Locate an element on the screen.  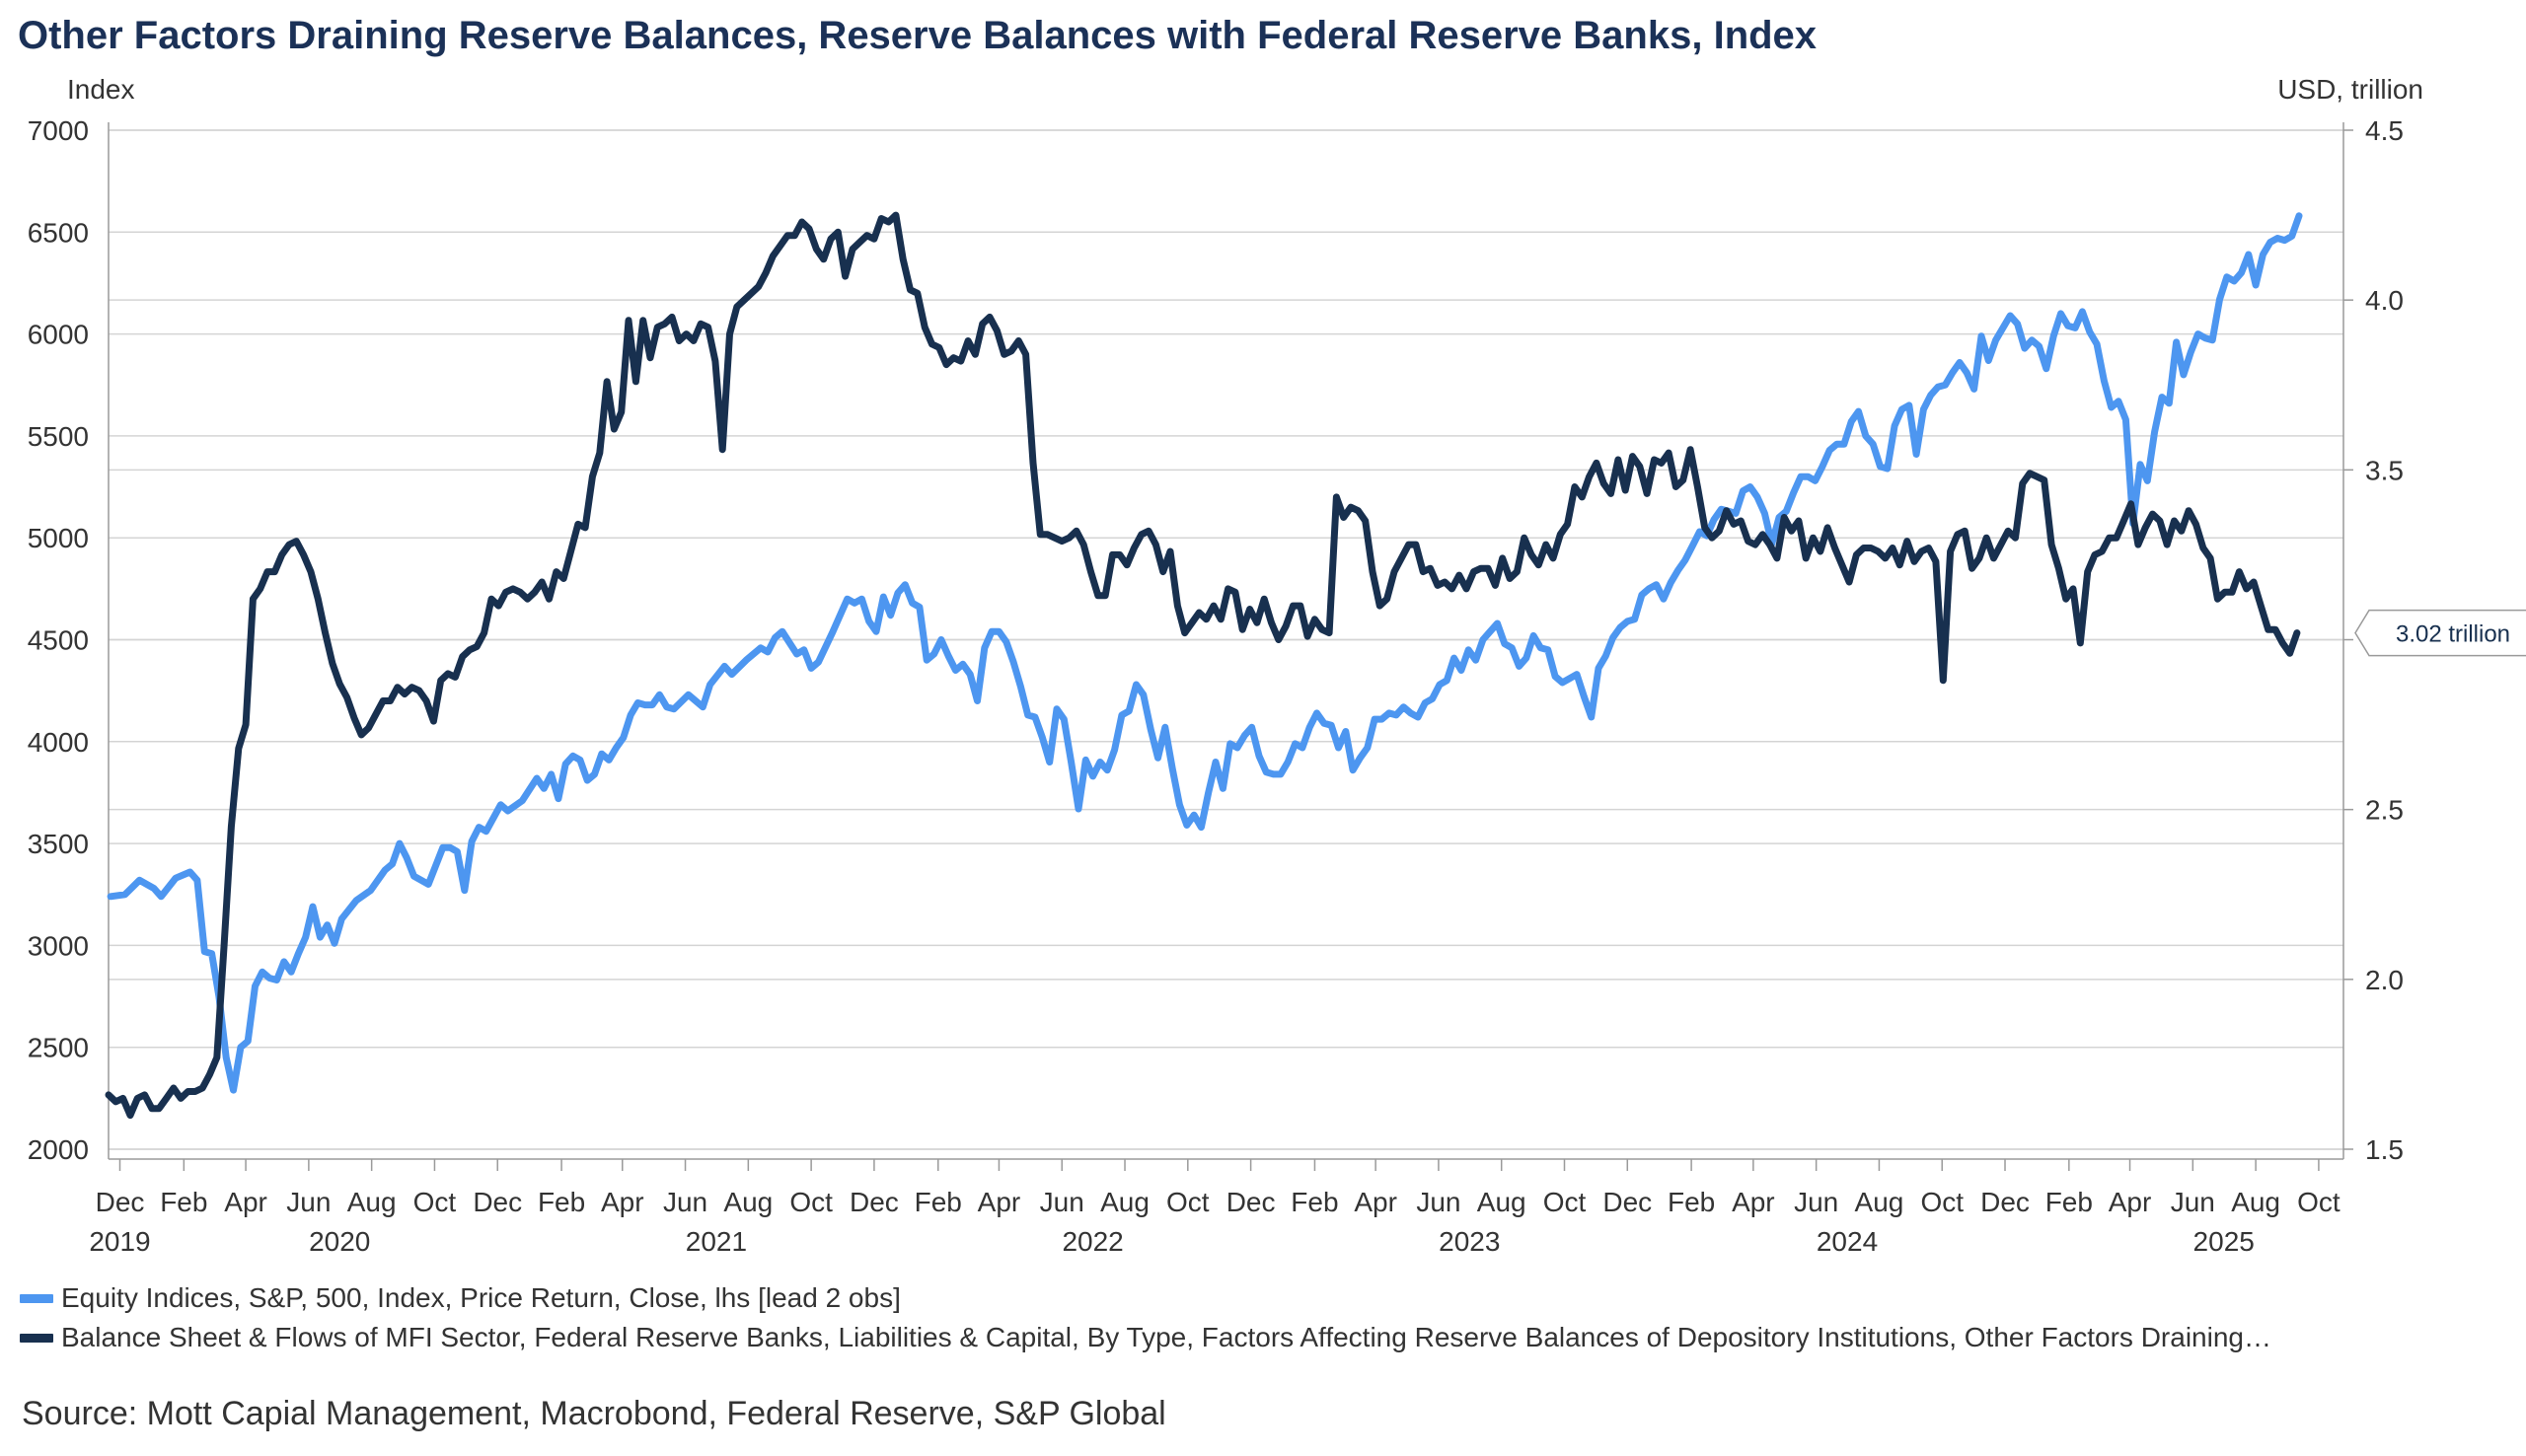
right-axis-title: USD, trillion is located at coordinates (2350, 89).